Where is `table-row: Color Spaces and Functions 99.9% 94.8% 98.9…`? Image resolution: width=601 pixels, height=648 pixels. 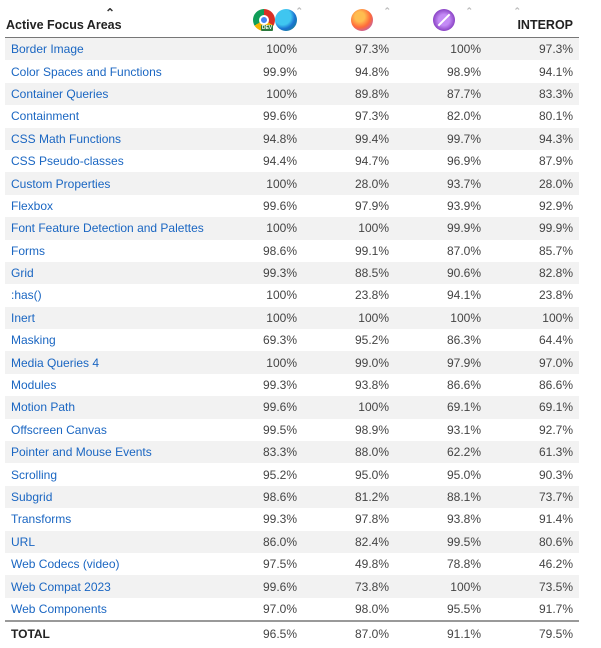 table-row: Color Spaces and Functions 99.9% 94.8% 98.9… is located at coordinates (292, 71).